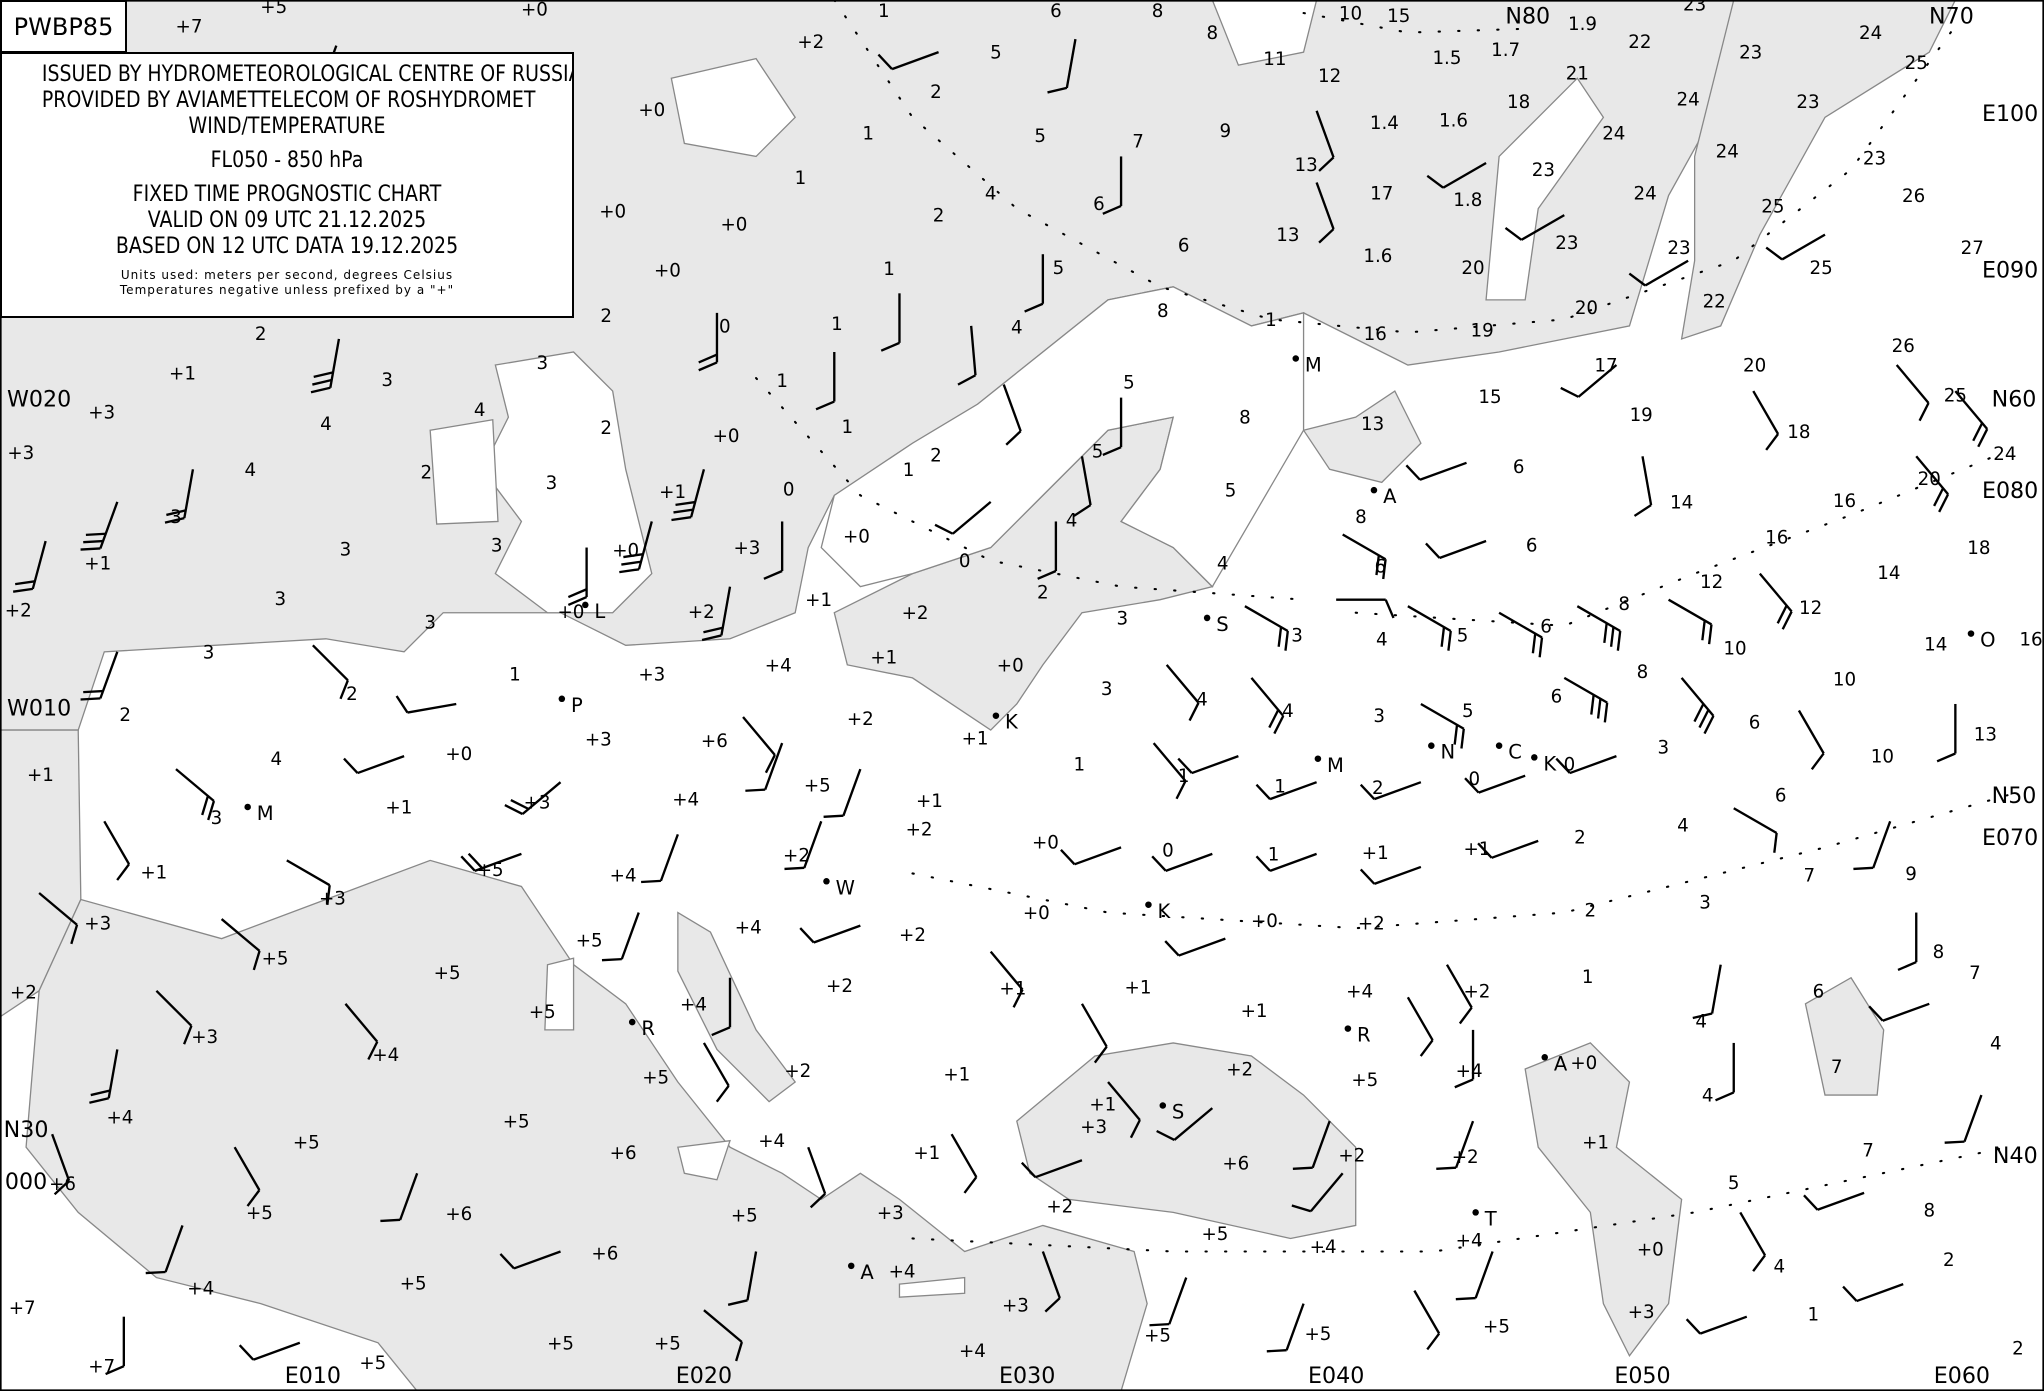 Image resolution: width=2044 pixels, height=1391 pixels. What do you see at coordinates (1527, 16) in the screenshot?
I see `grid-label: N80` at bounding box center [1527, 16].